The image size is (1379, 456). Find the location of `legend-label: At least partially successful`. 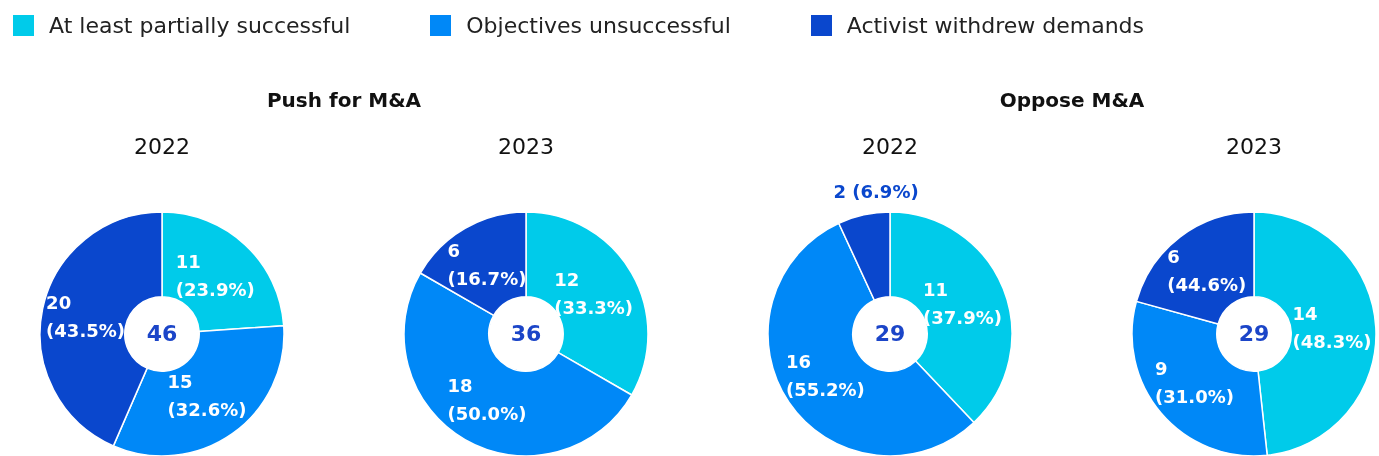

legend-label: At least partially successful is located at coordinates (200, 25).